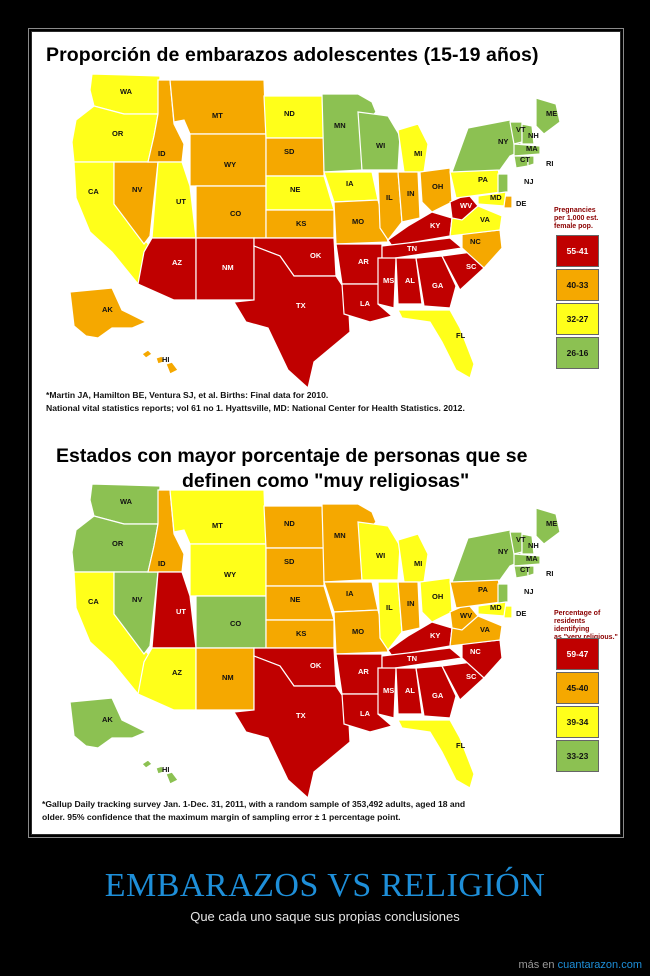 This screenshot has width=650, height=976. Describe the element at coordinates (301, 305) in the screenshot. I see `map1-state-label-tx: TX` at that location.